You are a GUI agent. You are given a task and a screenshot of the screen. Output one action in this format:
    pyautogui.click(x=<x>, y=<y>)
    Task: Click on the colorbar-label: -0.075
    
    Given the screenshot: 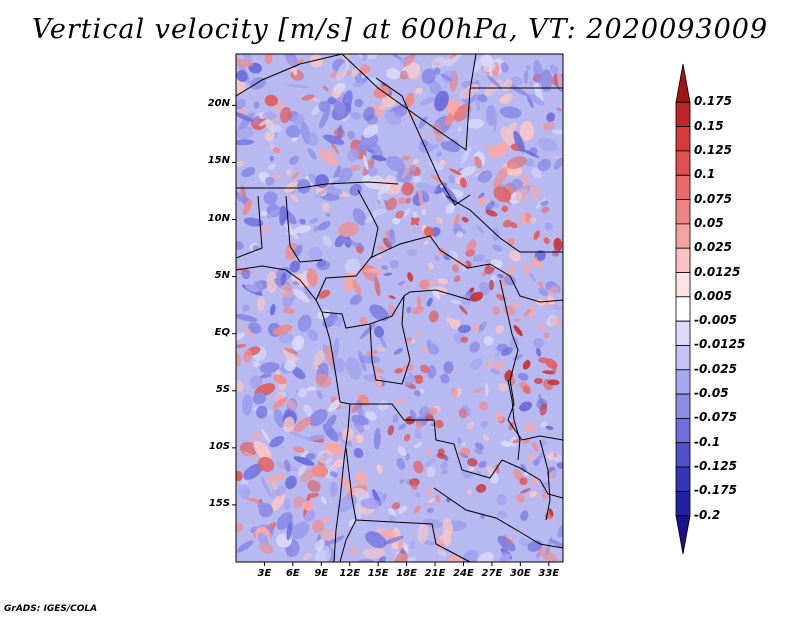 What is the action you would take?
    pyautogui.click(x=715, y=417)
    